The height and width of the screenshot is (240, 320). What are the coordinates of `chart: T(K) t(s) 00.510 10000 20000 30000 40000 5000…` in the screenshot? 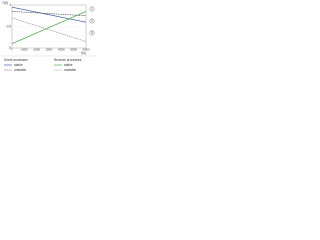 It's located at (50, 36).